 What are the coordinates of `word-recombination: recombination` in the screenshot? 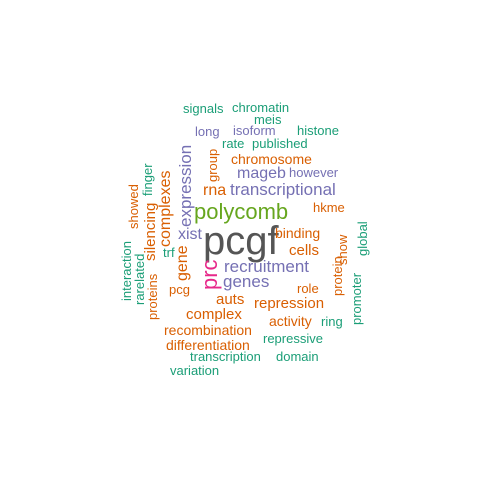 It's located at (208, 330).